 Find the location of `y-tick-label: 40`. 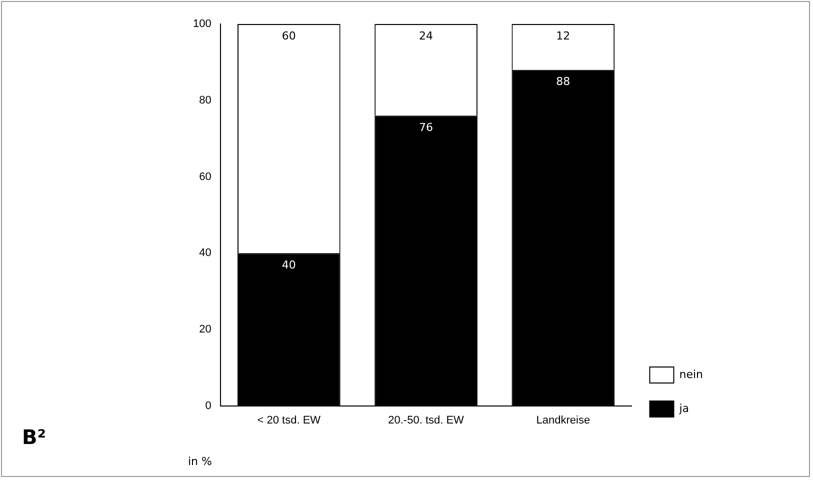

y-tick-label: 40 is located at coordinates (205, 253).